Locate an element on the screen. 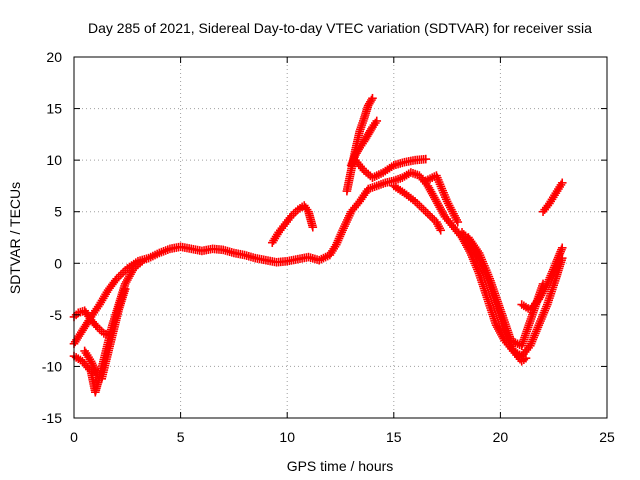 Image resolution: width=640 pixels, height=480 pixels. y-tick-label: 20 is located at coordinates (54, 57).